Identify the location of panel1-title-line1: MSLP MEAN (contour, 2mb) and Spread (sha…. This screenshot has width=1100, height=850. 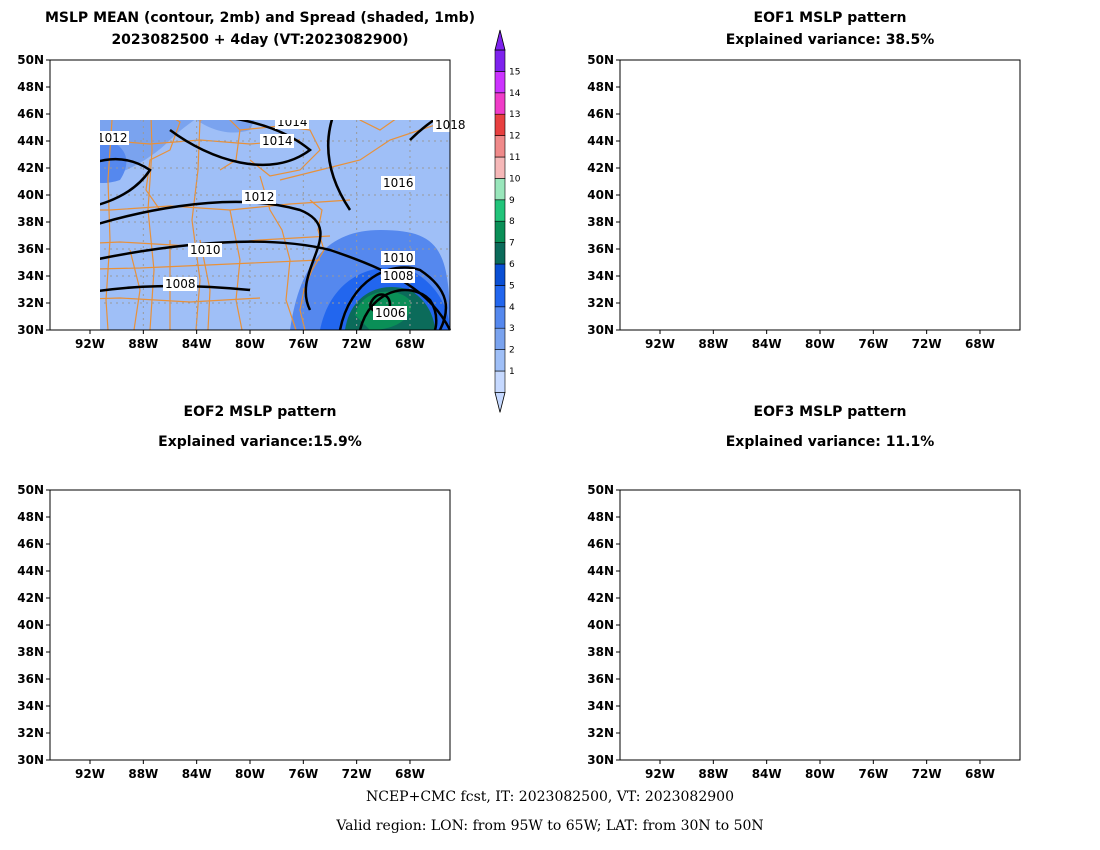
(260, 18).